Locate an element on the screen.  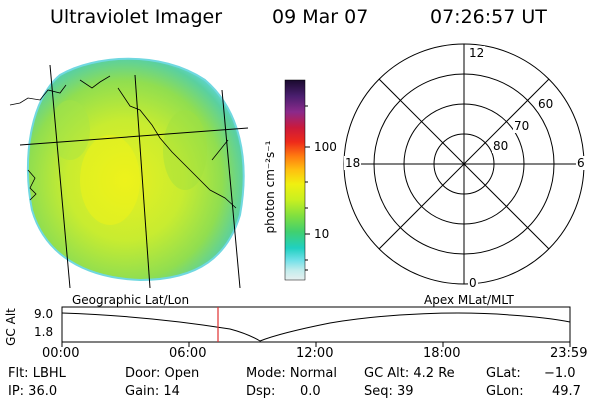
colorbar-ticks is located at coordinates (307, 188).